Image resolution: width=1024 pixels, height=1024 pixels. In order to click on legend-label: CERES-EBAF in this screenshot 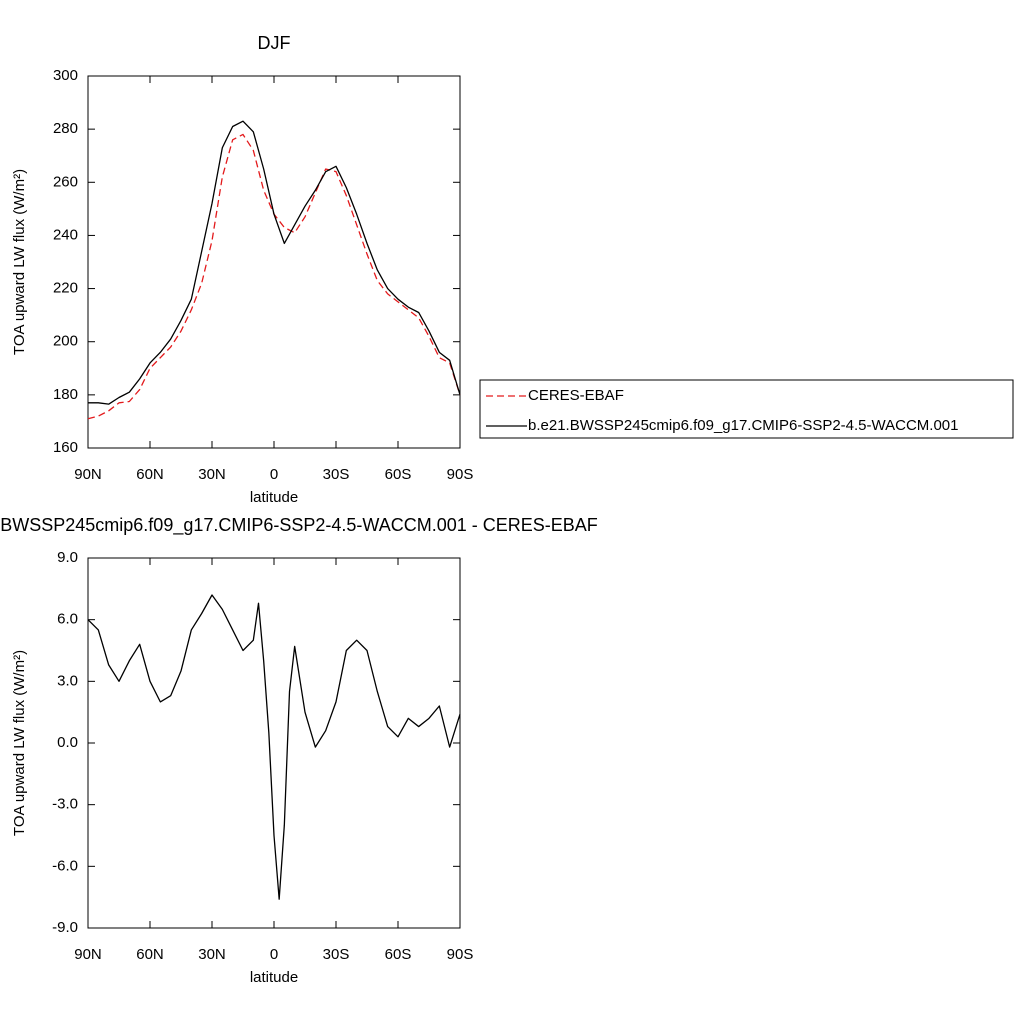, I will do `click(576, 395)`.